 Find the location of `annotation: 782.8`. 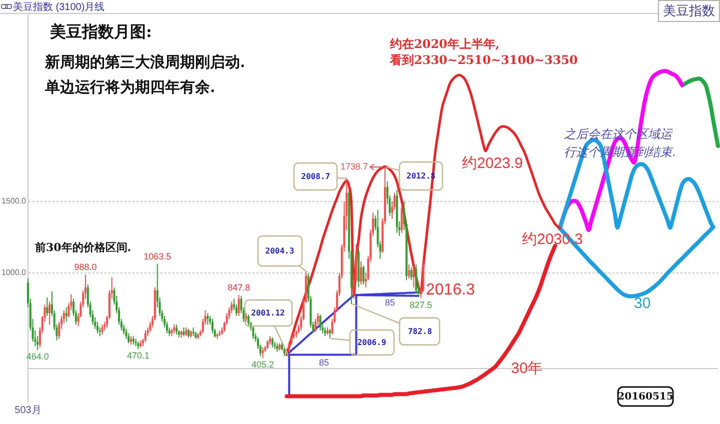

annotation: 782.8 is located at coordinates (420, 331).